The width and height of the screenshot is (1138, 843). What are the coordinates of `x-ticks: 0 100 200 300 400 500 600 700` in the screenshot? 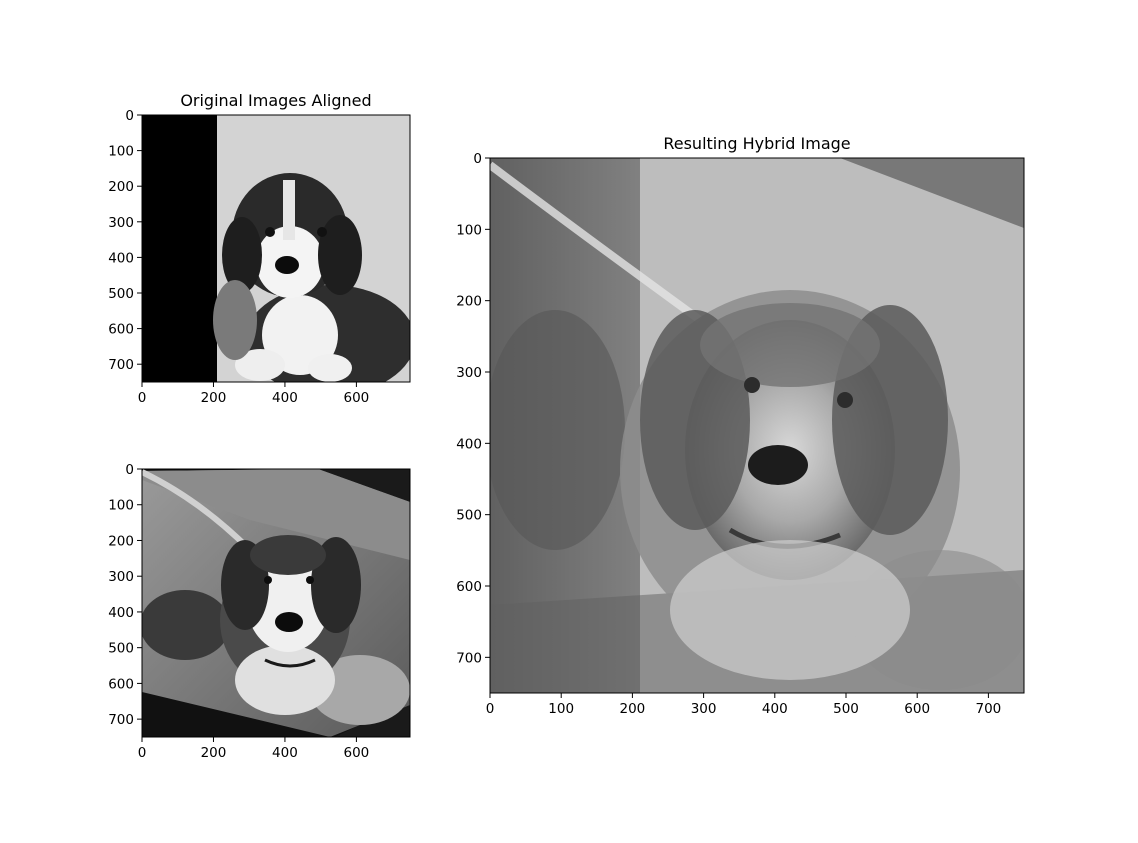 It's located at (744, 705).